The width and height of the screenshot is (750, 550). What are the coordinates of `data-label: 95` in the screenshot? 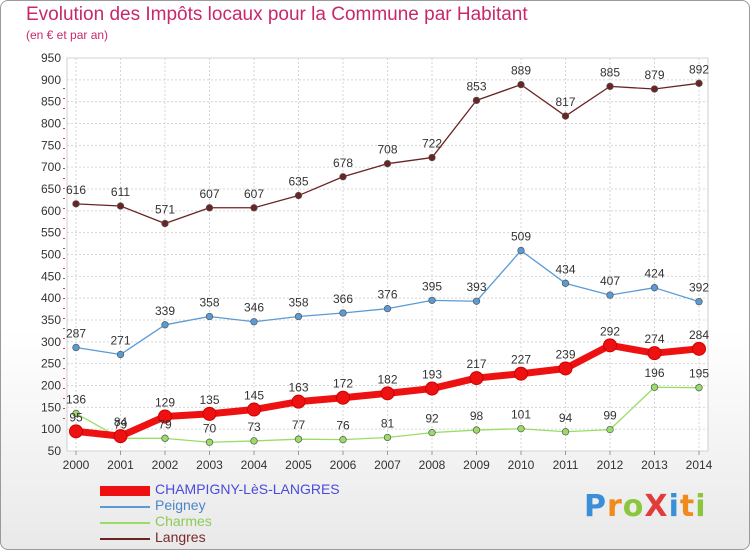 It's located at (76, 417).